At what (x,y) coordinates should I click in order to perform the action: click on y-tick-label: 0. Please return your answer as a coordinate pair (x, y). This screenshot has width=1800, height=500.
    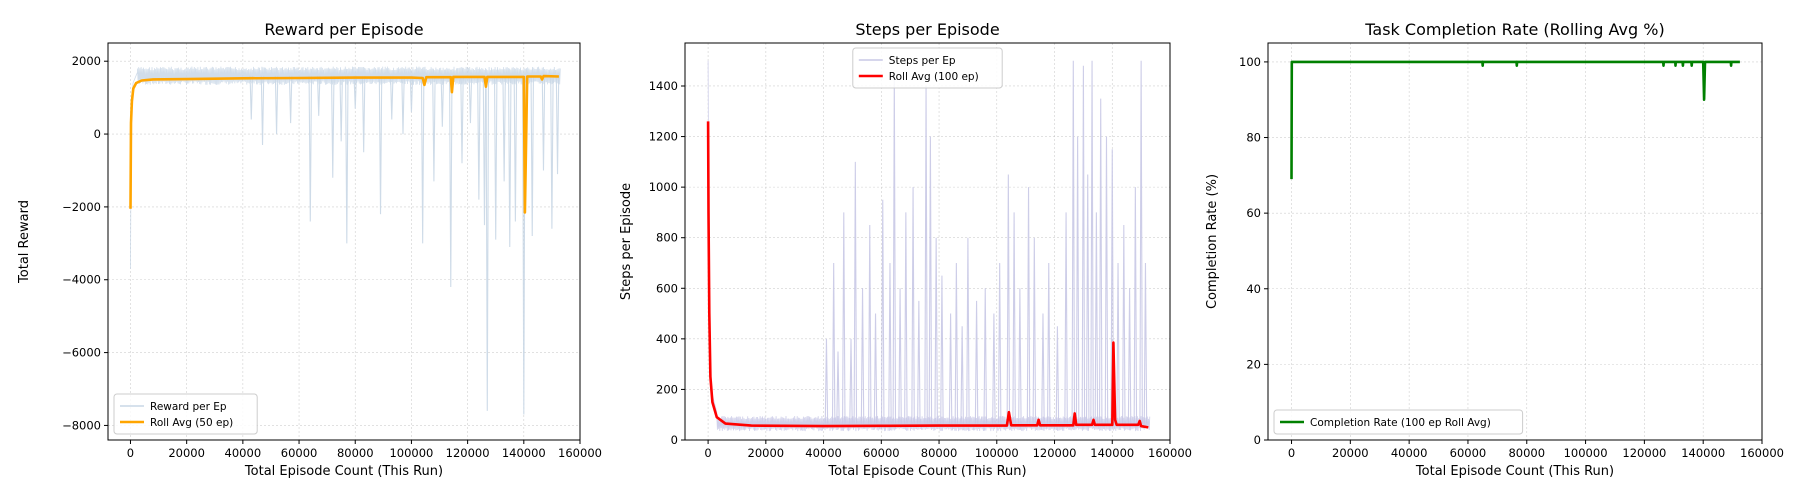
    Looking at the image, I should click on (674, 440).